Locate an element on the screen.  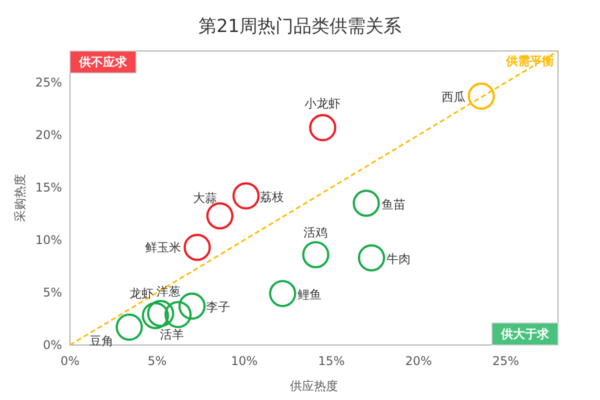
annotation: 供大于求 is located at coordinates (525, 334).